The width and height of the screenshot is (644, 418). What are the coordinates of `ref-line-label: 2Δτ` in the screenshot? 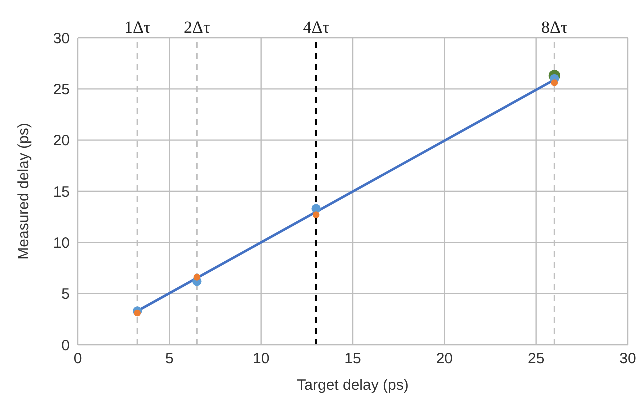 It's located at (197, 27).